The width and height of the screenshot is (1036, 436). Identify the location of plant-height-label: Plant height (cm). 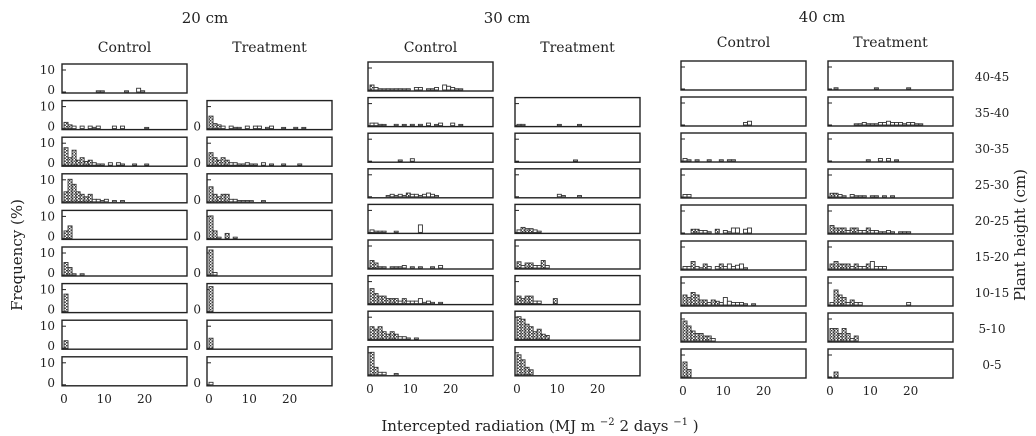
(1020, 235).